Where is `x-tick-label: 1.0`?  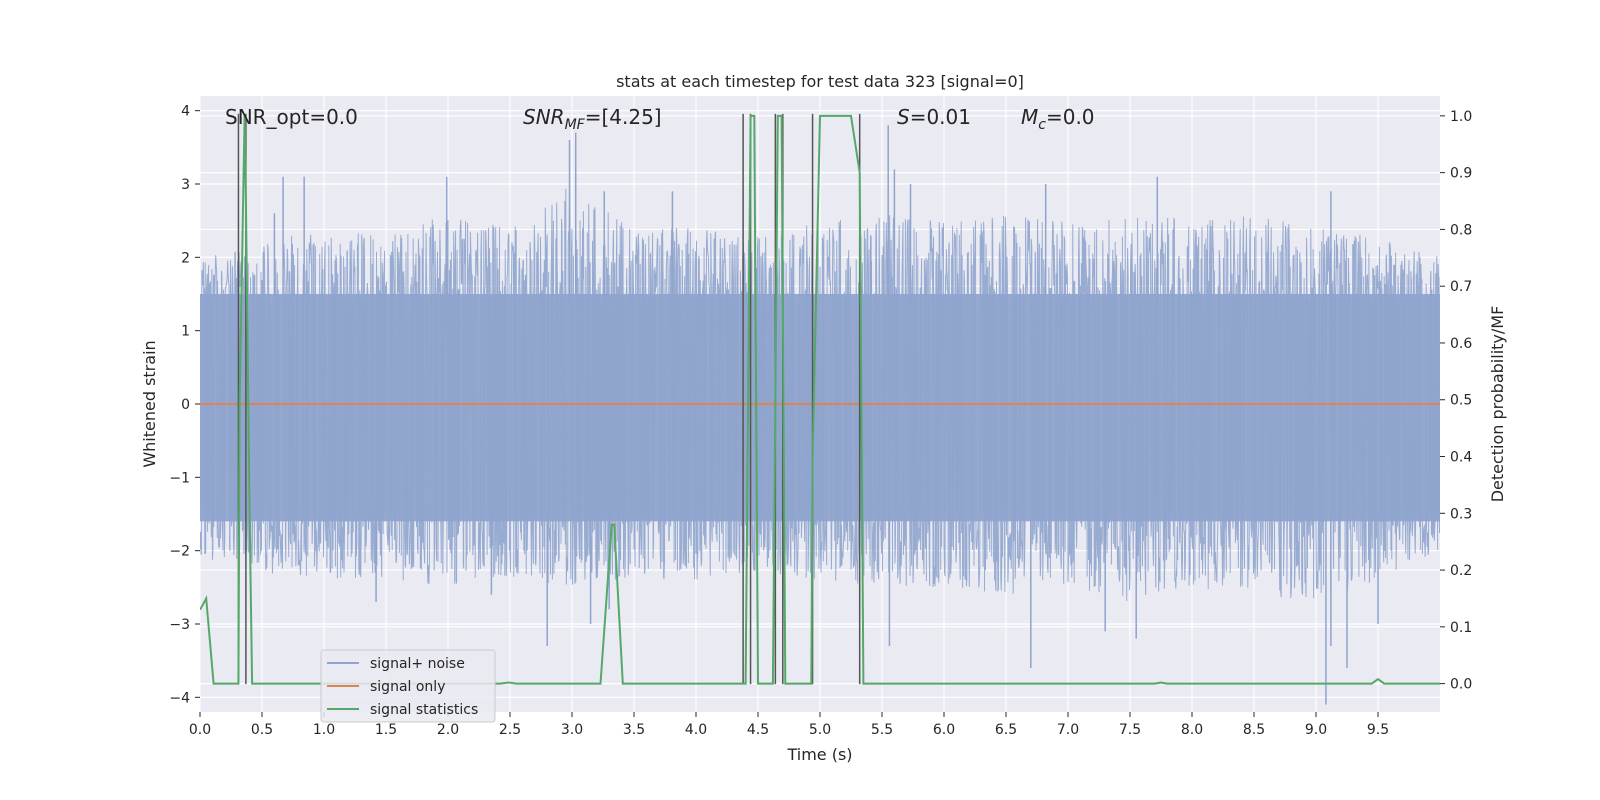 x-tick-label: 1.0 is located at coordinates (324, 730).